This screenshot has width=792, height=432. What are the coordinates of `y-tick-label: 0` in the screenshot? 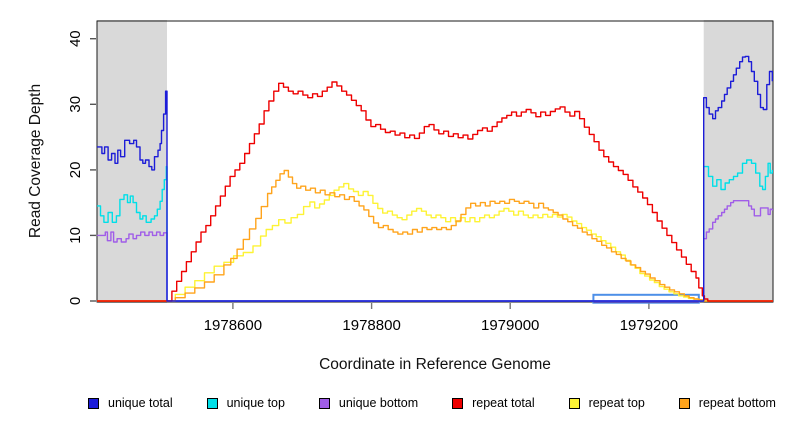 It's located at (75, 301).